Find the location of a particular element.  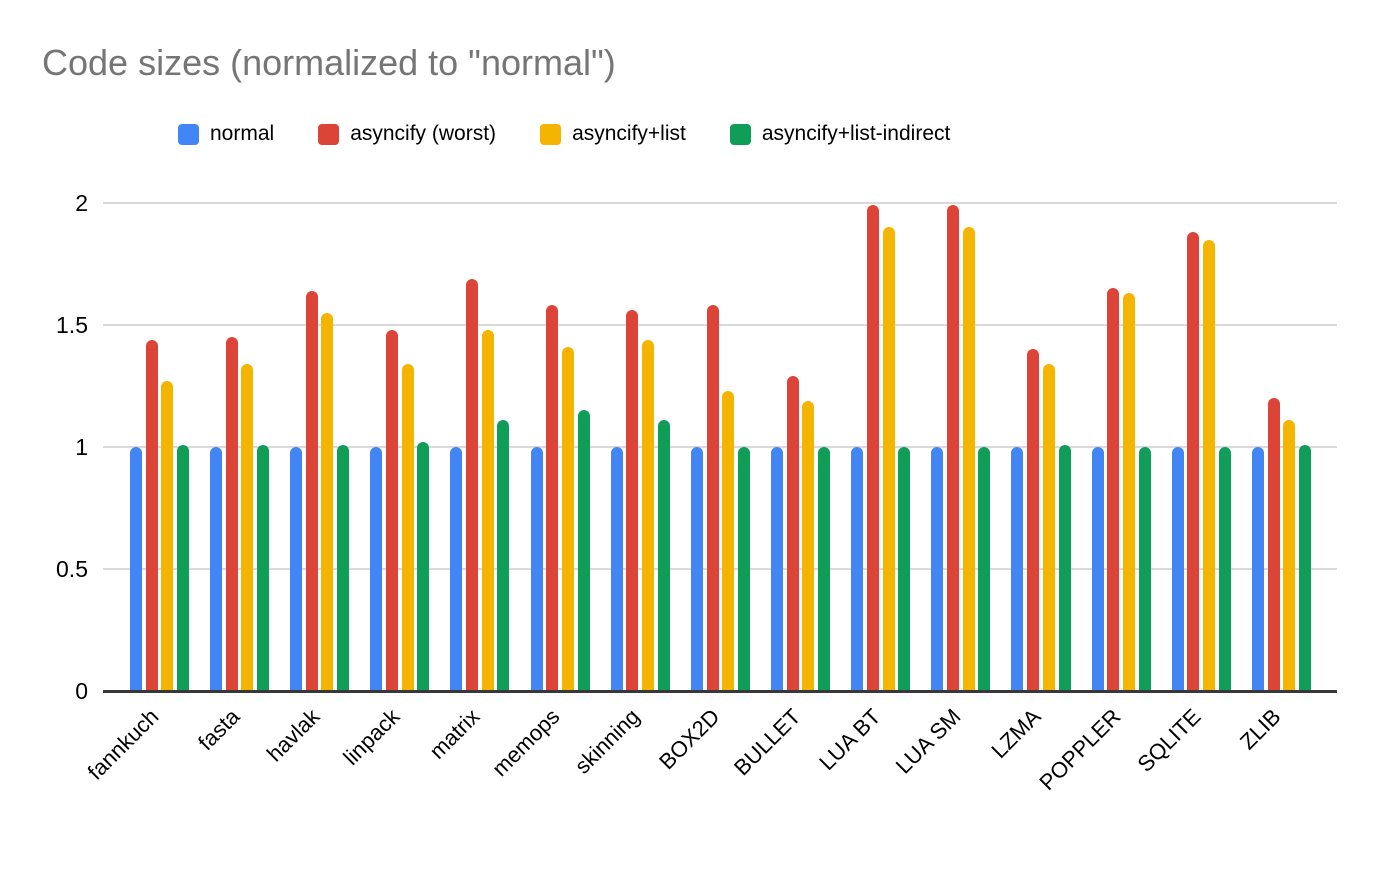

legend-label: normal is located at coordinates (242, 133).